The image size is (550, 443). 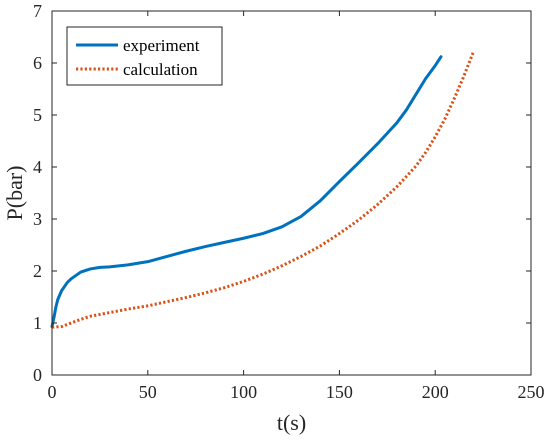 What do you see at coordinates (531, 392) in the screenshot?
I see `x-tick-label: 250` at bounding box center [531, 392].